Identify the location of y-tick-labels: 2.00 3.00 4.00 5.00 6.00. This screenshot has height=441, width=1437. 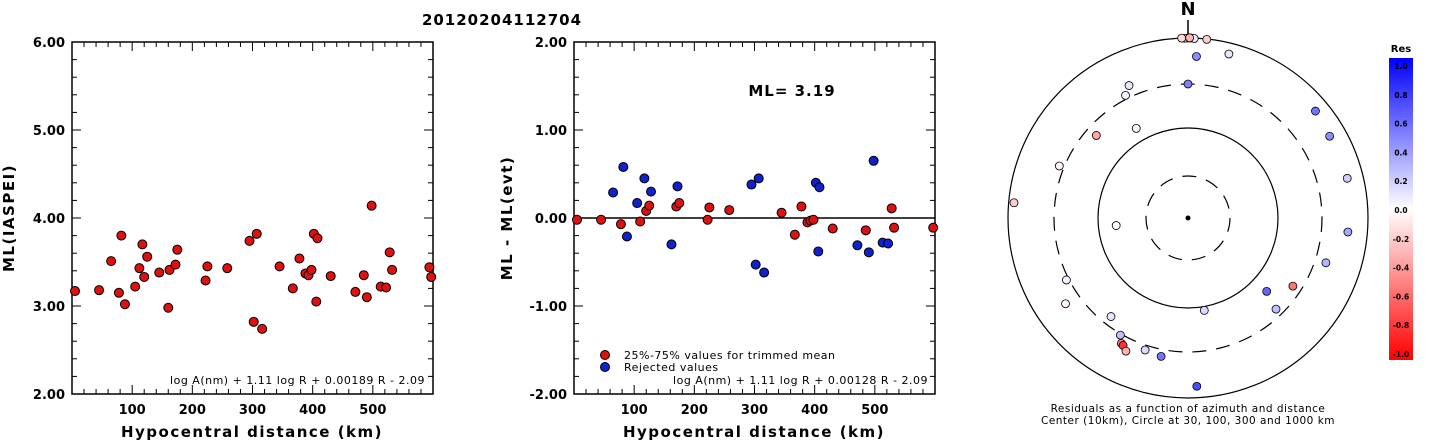
(49, 219).